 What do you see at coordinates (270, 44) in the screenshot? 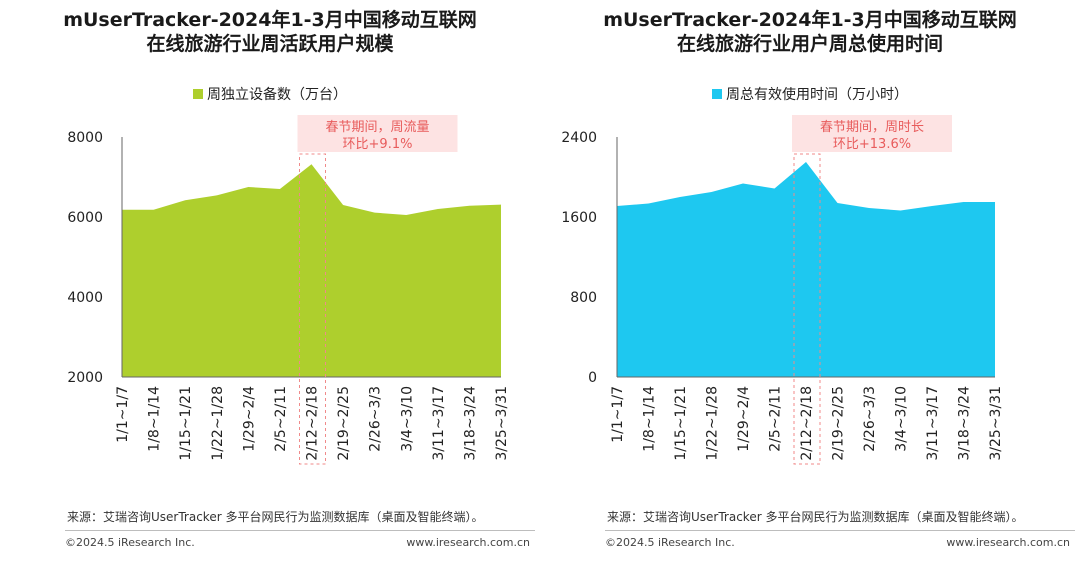
I see `chart-title-line2: 在线旅游行业周活跃用户规模` at bounding box center [270, 44].